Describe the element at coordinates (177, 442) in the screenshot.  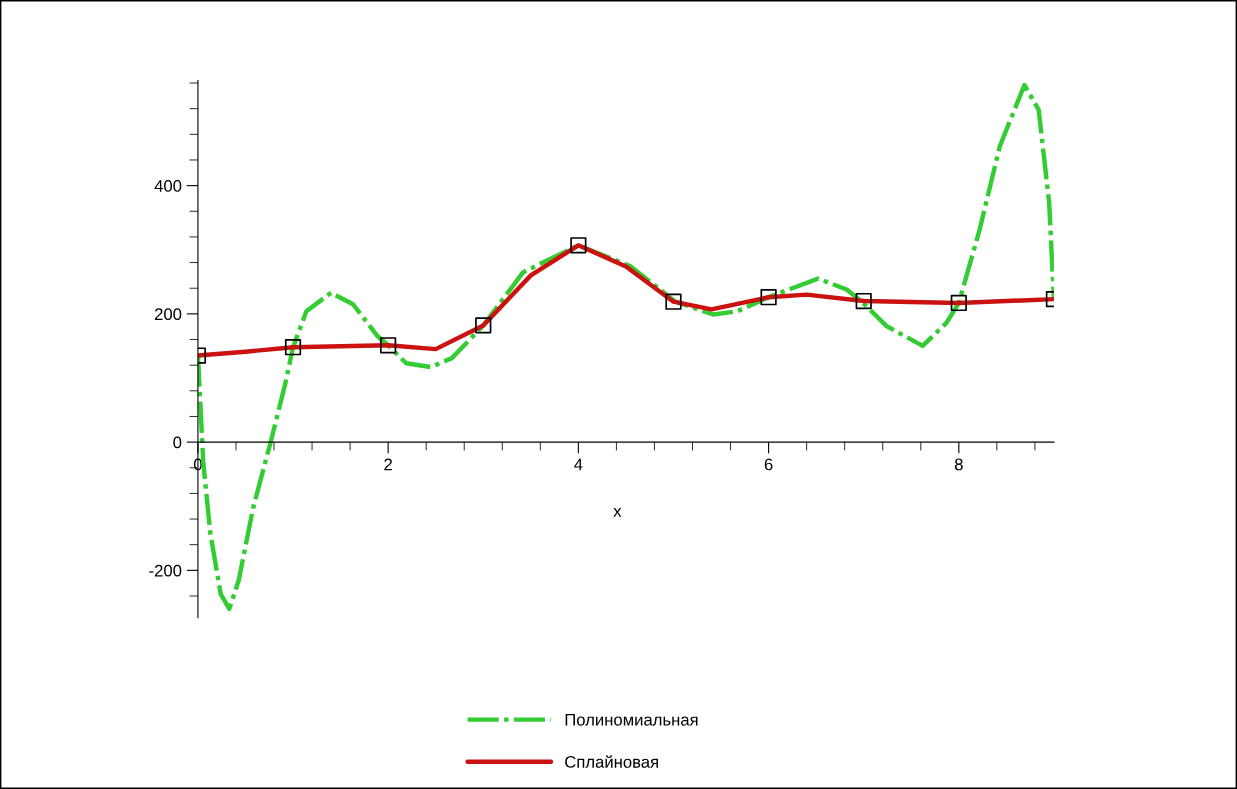
I see `y-tick-label: 0` at that location.